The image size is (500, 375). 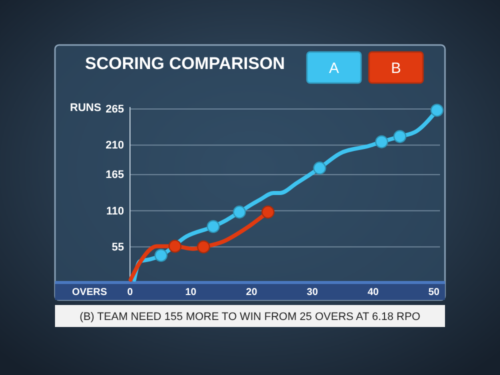 What do you see at coordinates (115, 211) in the screenshot?
I see `y-tick-label: 110` at bounding box center [115, 211].